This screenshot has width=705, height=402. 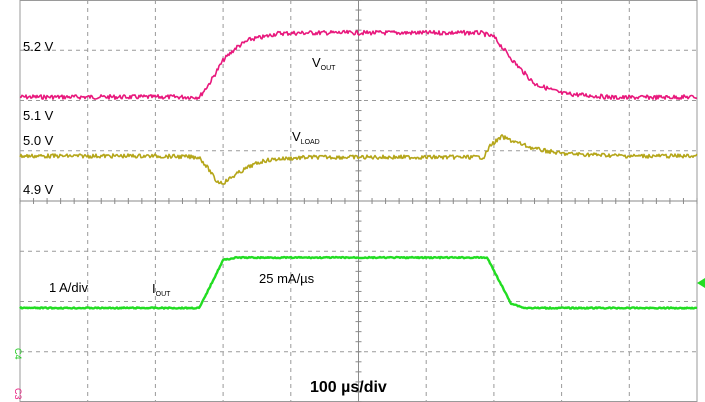 What do you see at coordinates (164, 294) in the screenshot?
I see `iout-series-sub: OUT` at bounding box center [164, 294].